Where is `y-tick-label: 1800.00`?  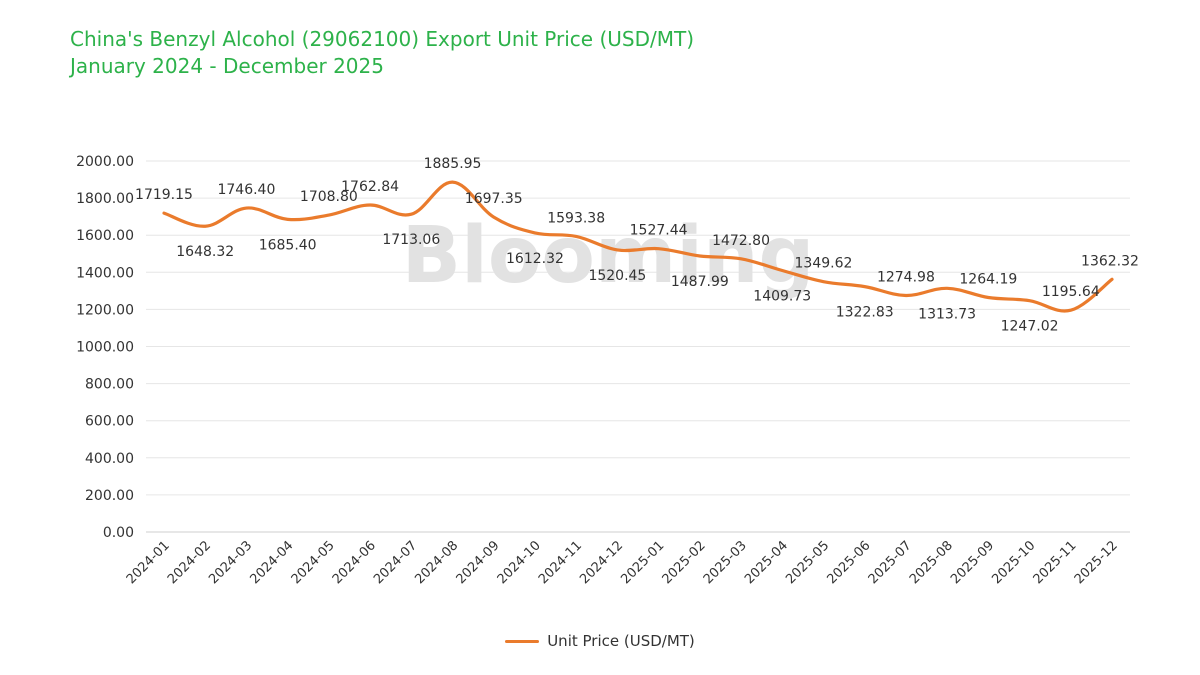 y-tick-label: 1800.00 is located at coordinates (105, 199).